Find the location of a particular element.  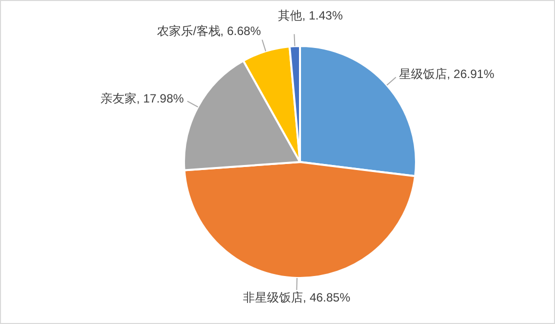

slice-label: 亲友家, 17.98% is located at coordinates (142, 99).